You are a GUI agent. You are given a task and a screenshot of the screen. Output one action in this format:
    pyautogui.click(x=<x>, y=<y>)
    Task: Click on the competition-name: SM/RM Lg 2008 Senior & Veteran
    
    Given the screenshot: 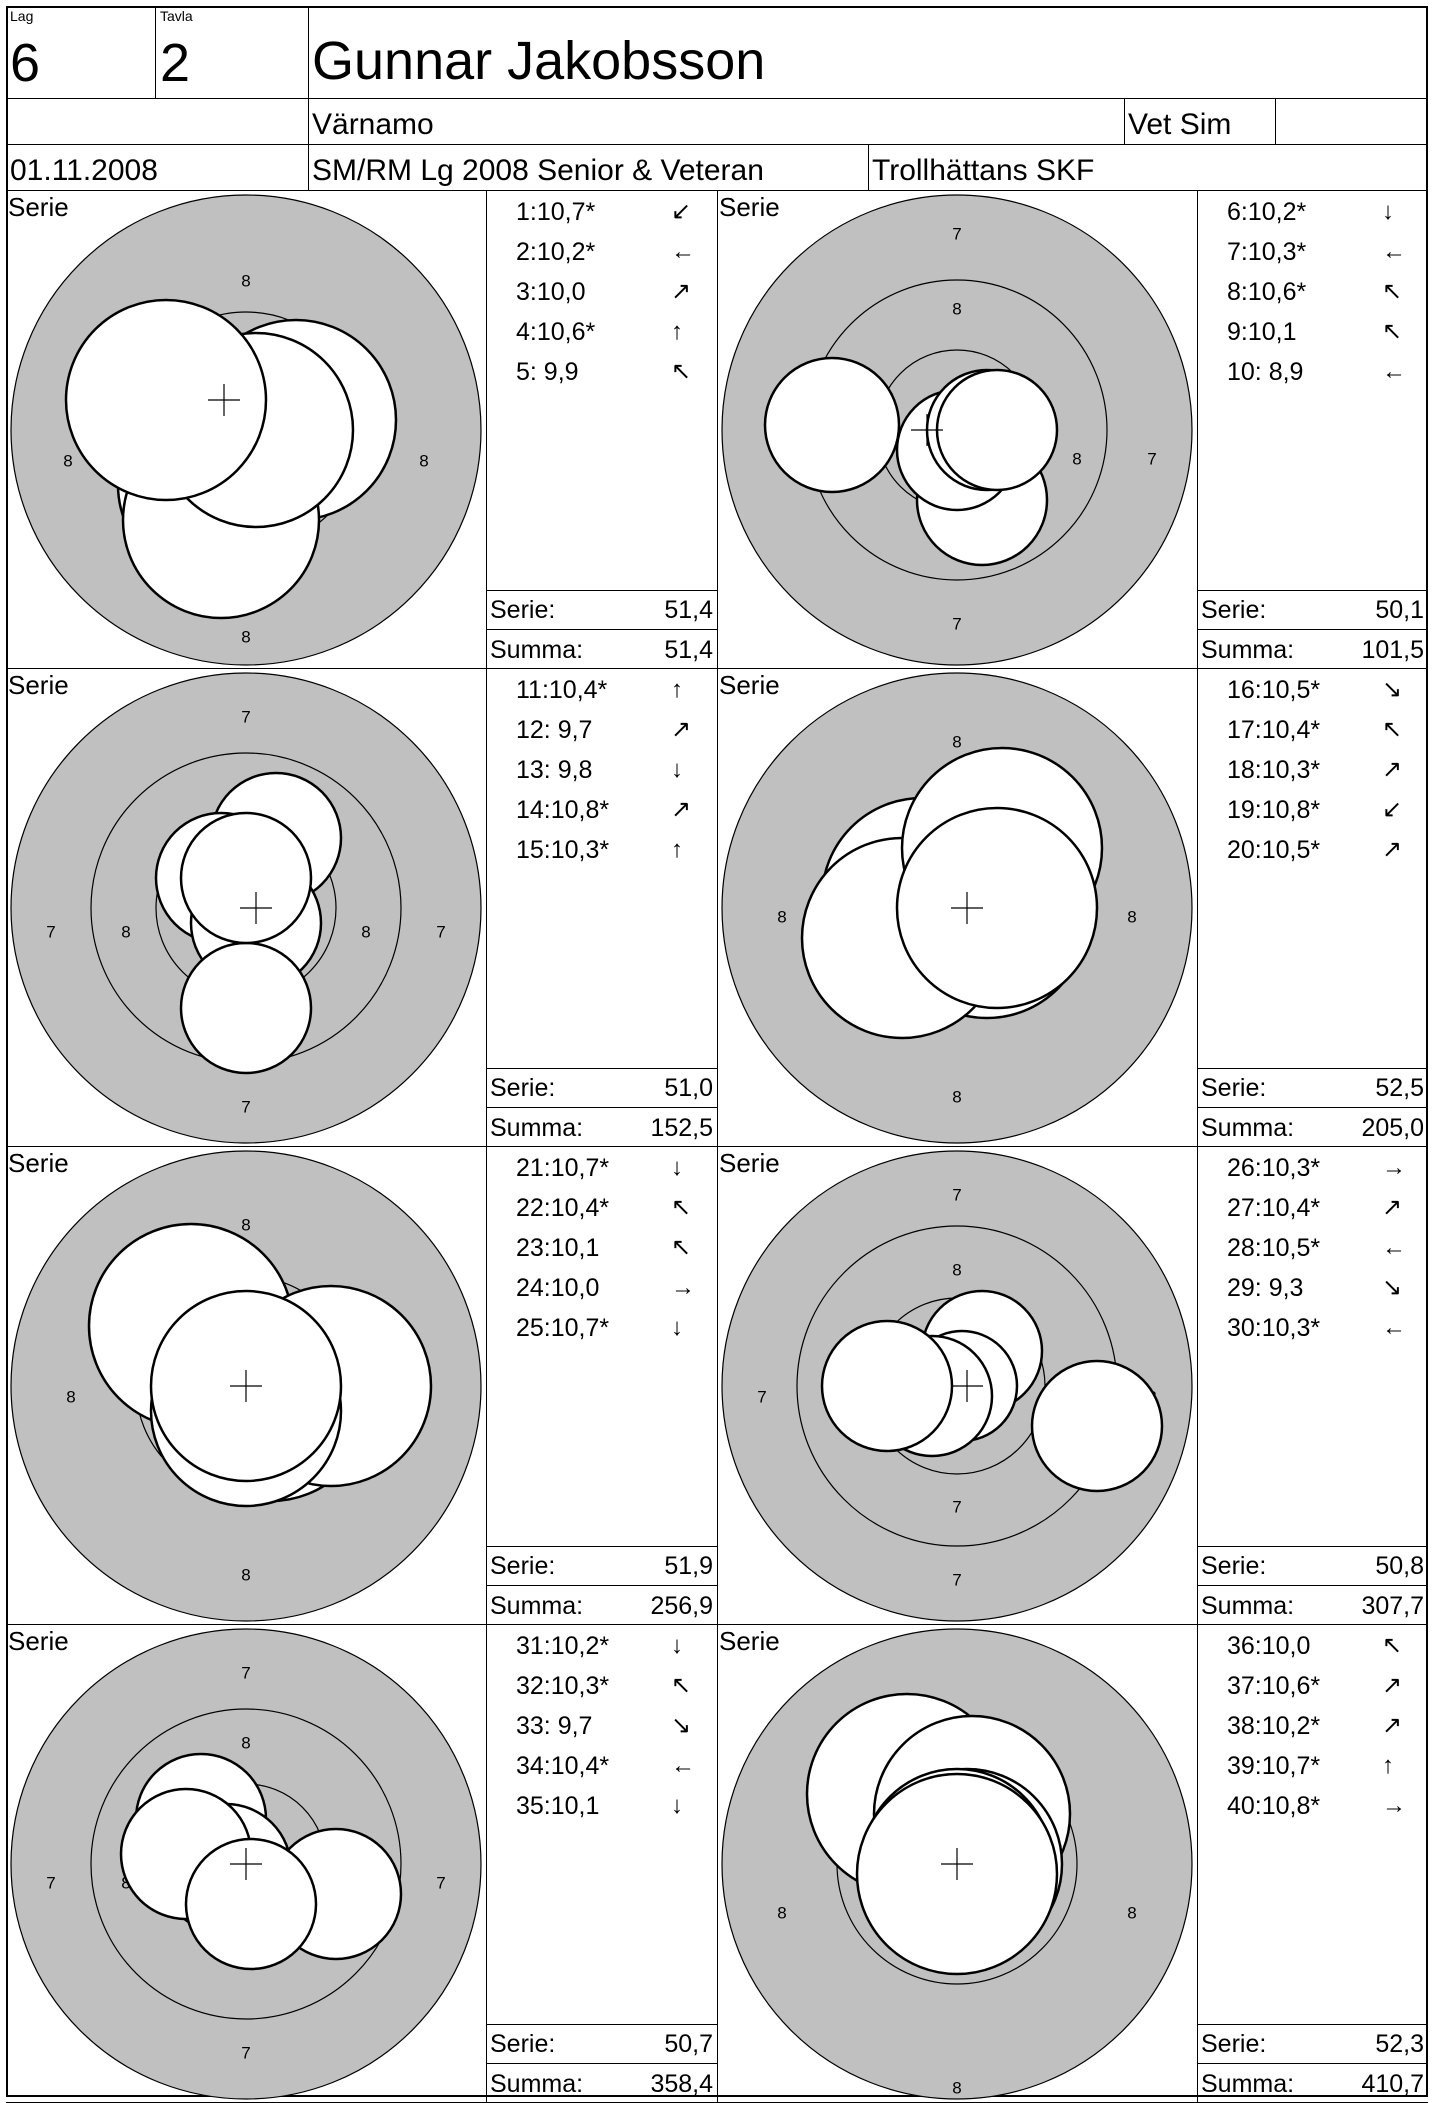 What is the action you would take?
    pyautogui.click(x=538, y=170)
    